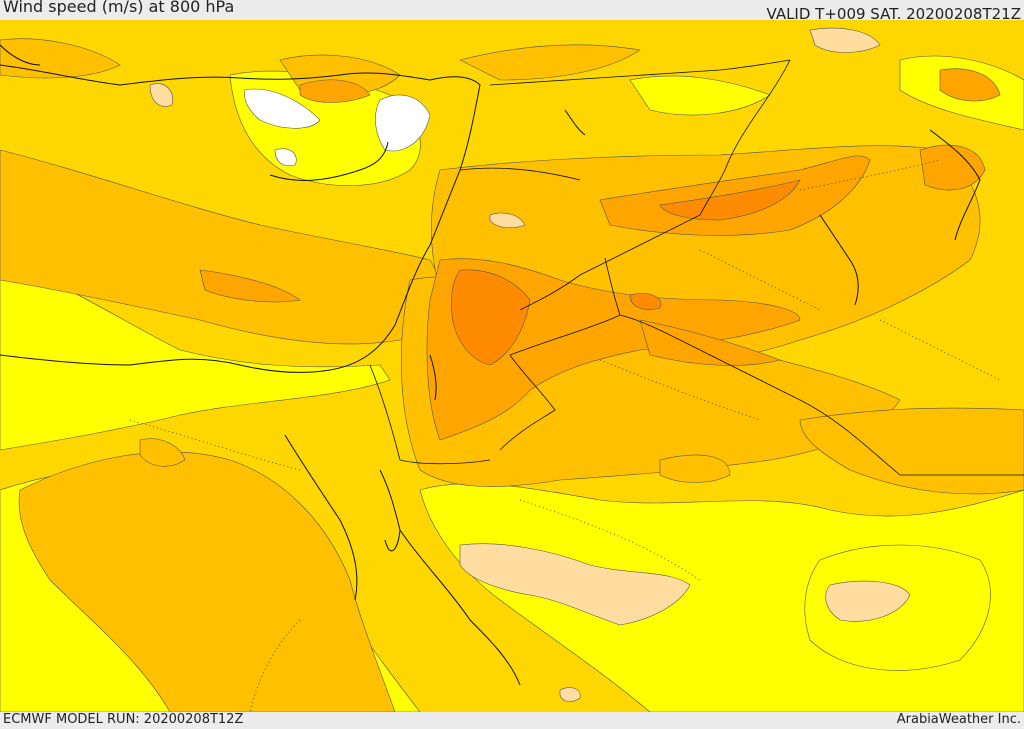 The image size is (1024, 729). I want to click on calm-wind-areas, so click(337, 127).